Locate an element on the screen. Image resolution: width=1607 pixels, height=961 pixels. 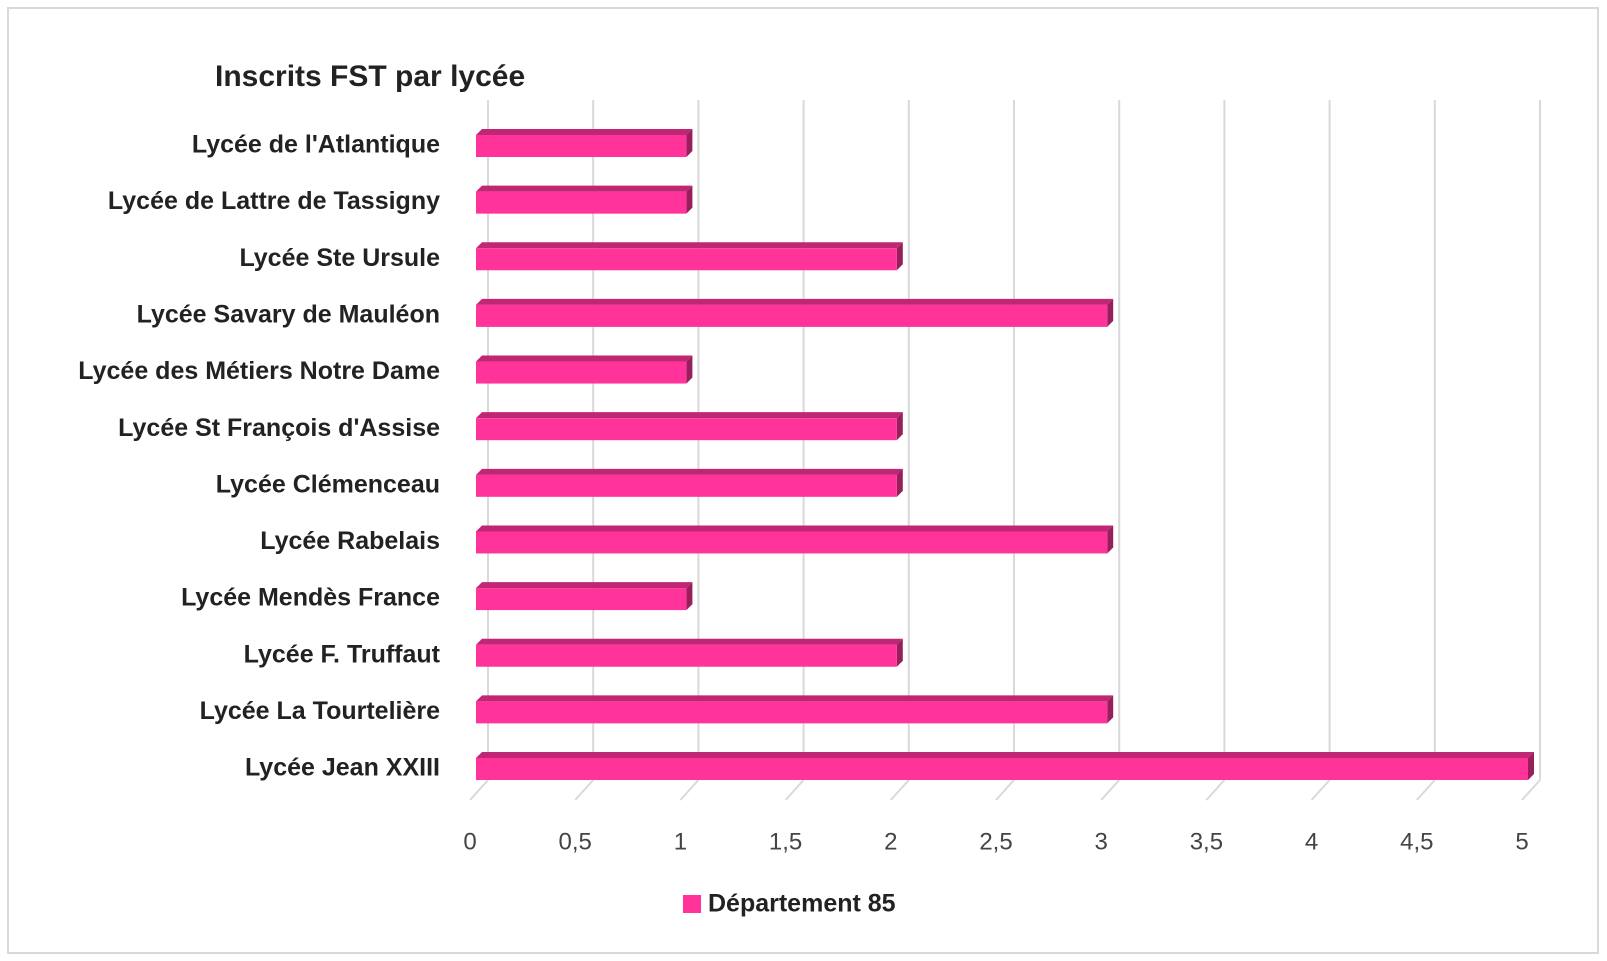
x-tick-label: 0,5 is located at coordinates (575, 841).